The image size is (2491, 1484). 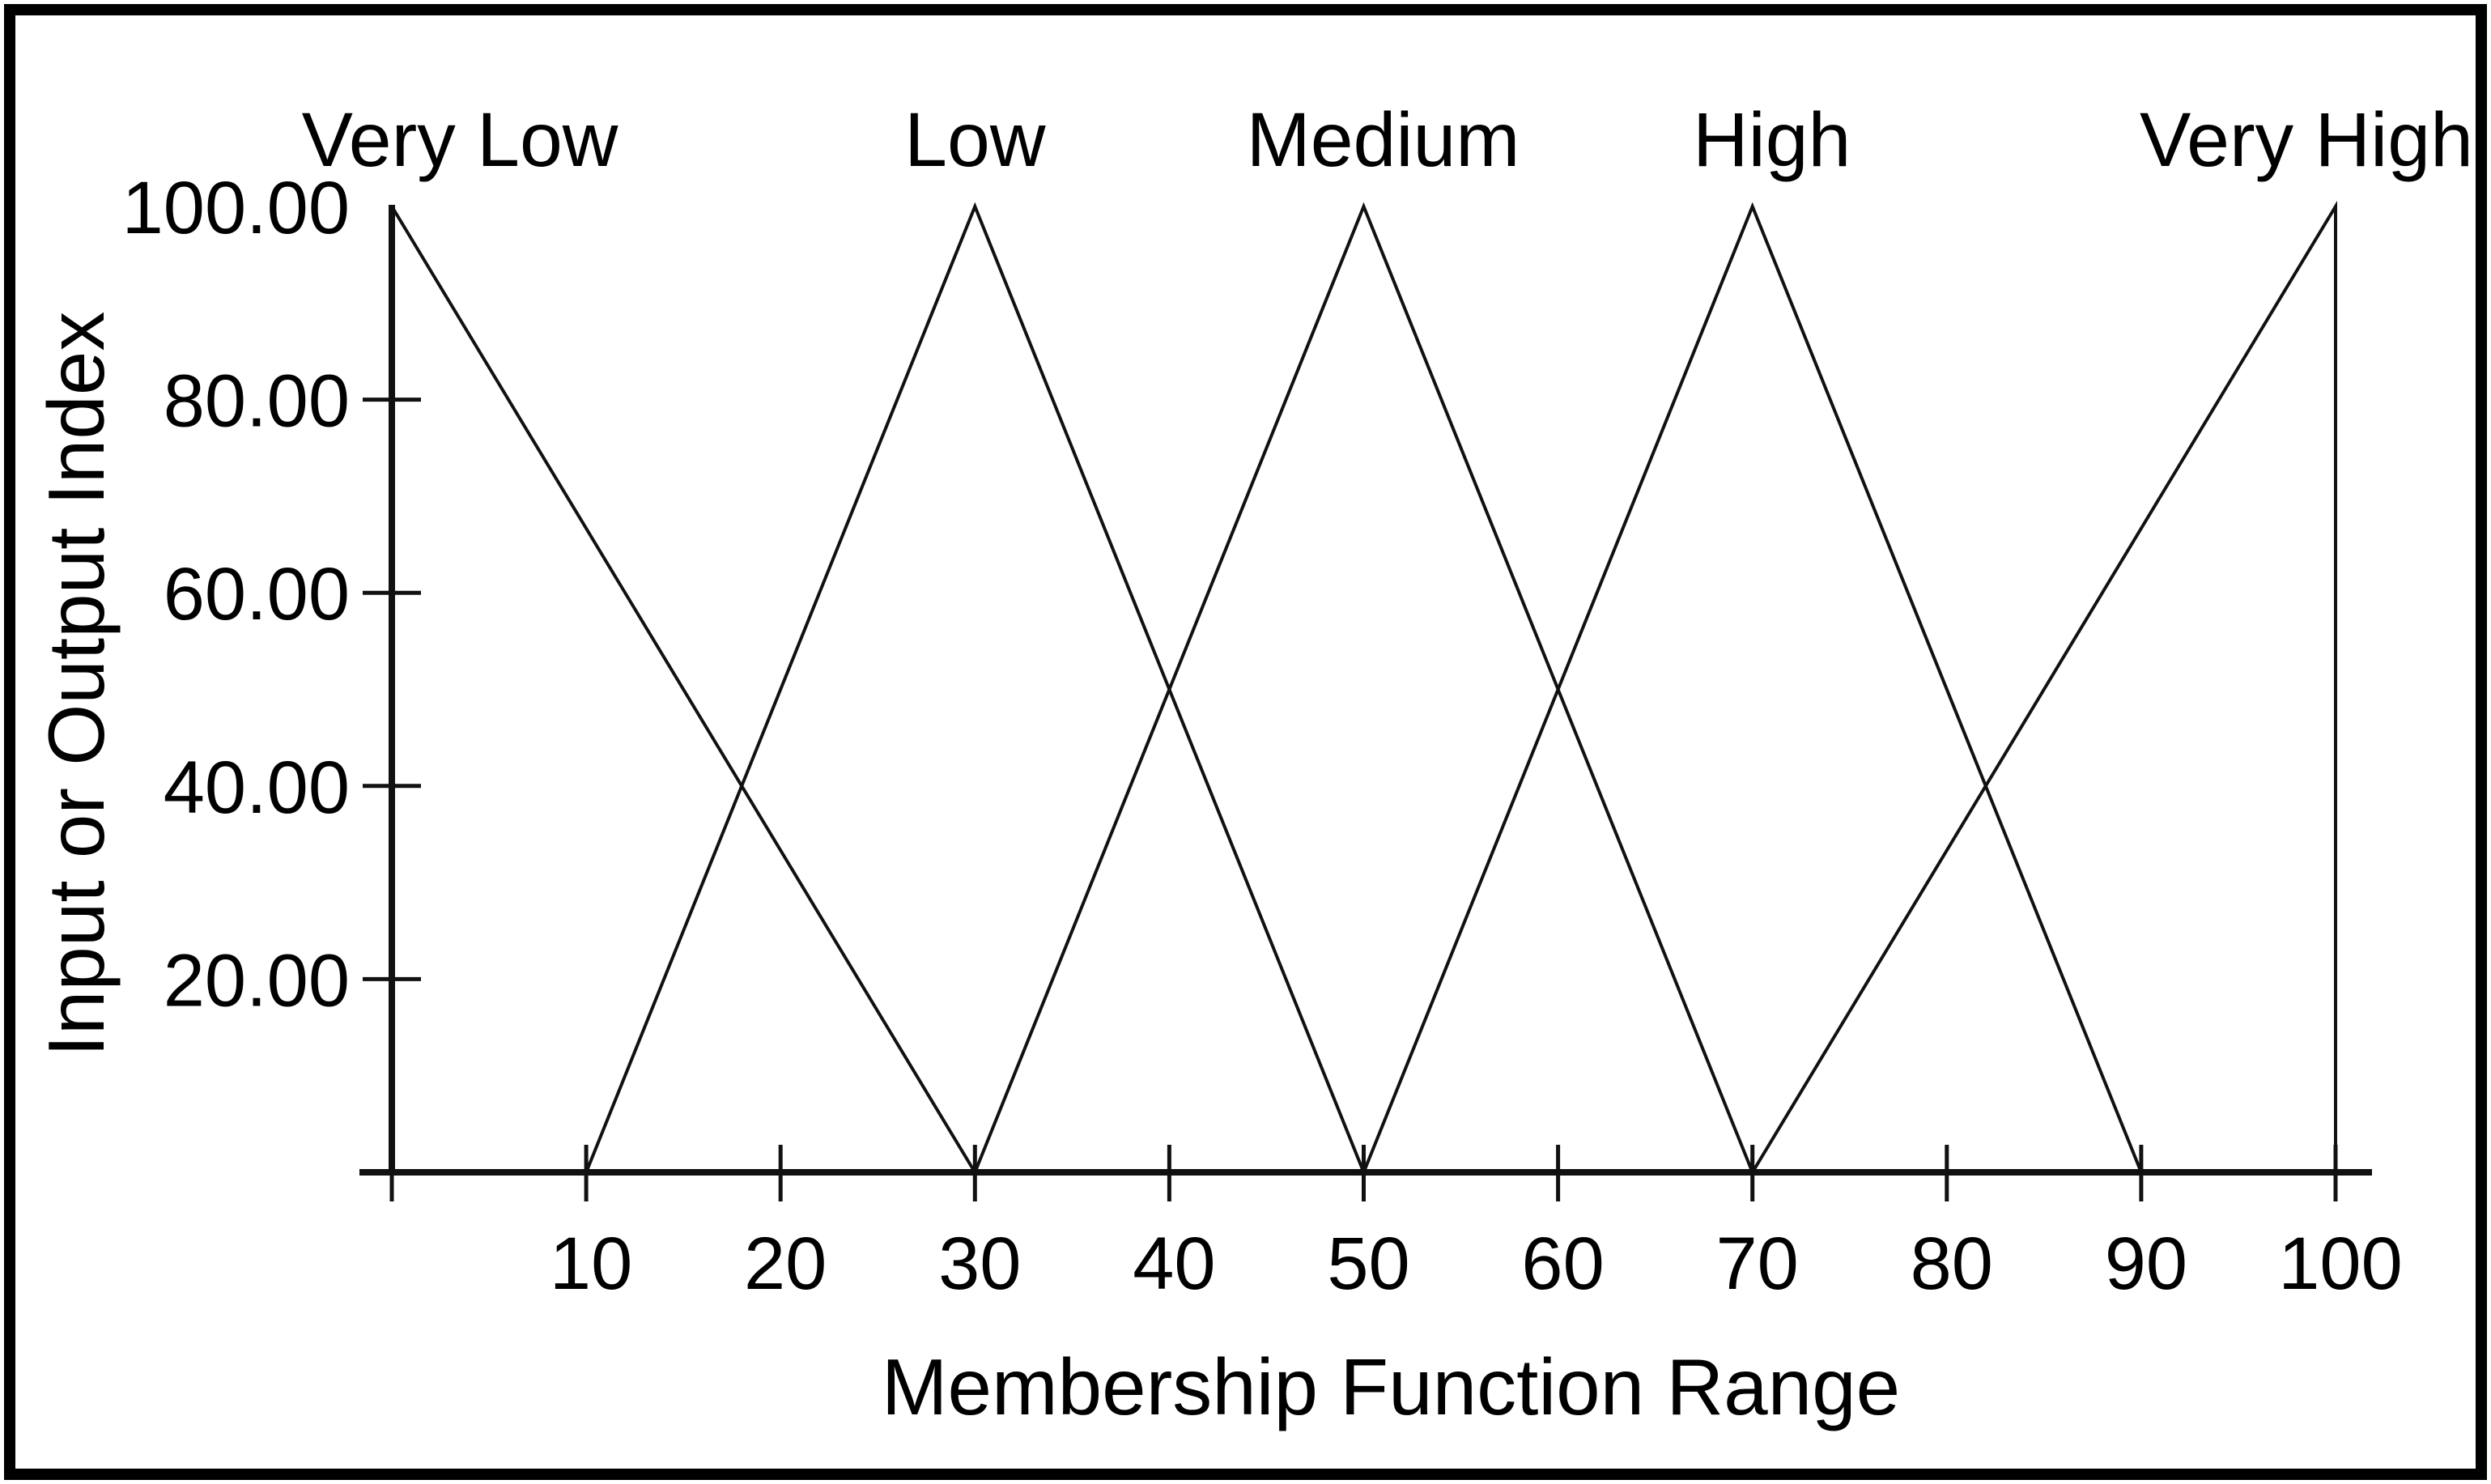 I want to click on x-tick-label-20: 20, so click(x=785, y=1263).